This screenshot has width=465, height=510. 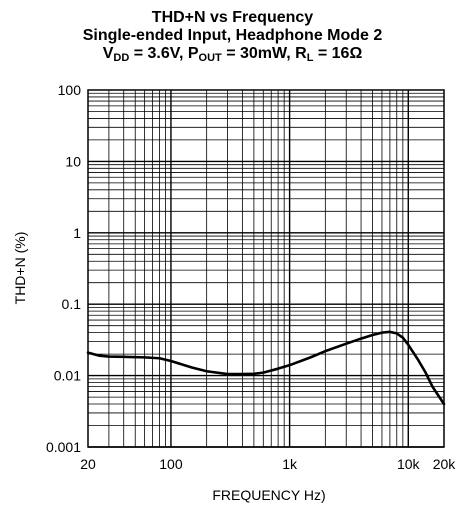 I want to click on rl-symbol: R, so click(x=301, y=53).